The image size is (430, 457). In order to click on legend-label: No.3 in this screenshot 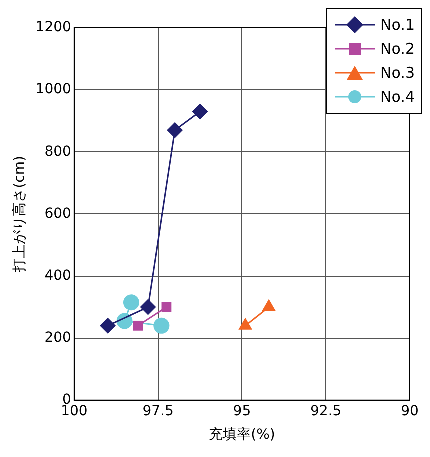, I will do `click(397, 73)`.